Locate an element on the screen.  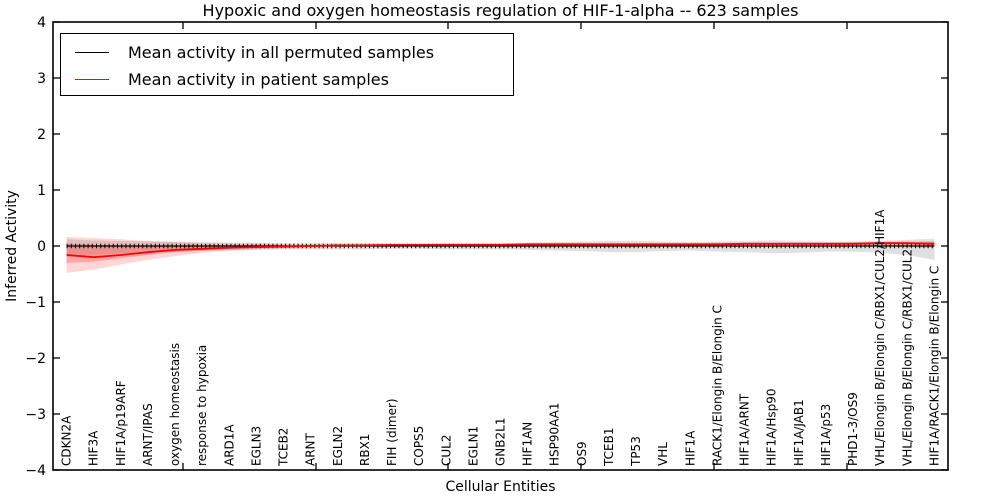
y-tick-label: 1 is located at coordinates (41, 191).